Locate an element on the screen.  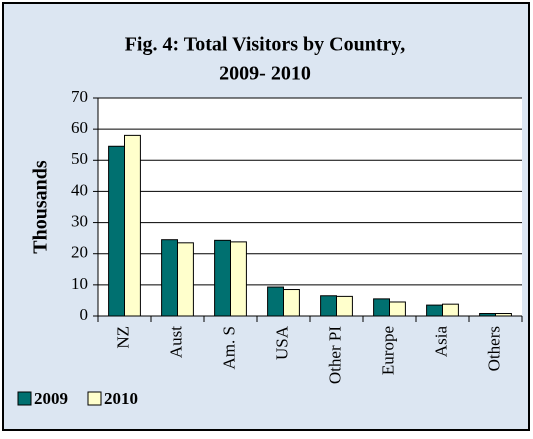
y-tick-label: 60 is located at coordinates (79, 127).